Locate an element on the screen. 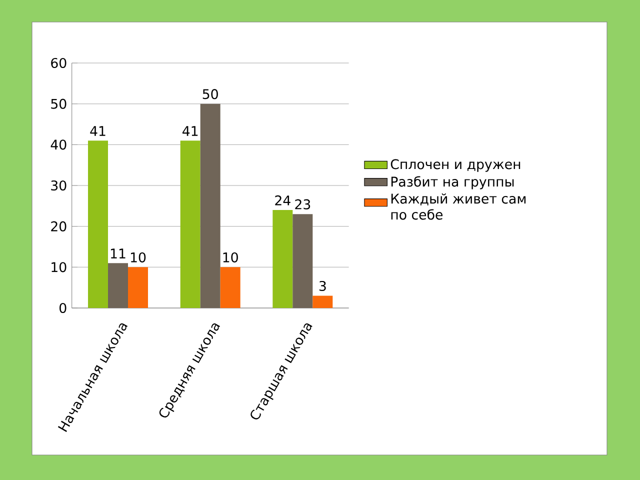 This screenshot has width=640, height=480. y-tick-label: 50 is located at coordinates (58, 103).